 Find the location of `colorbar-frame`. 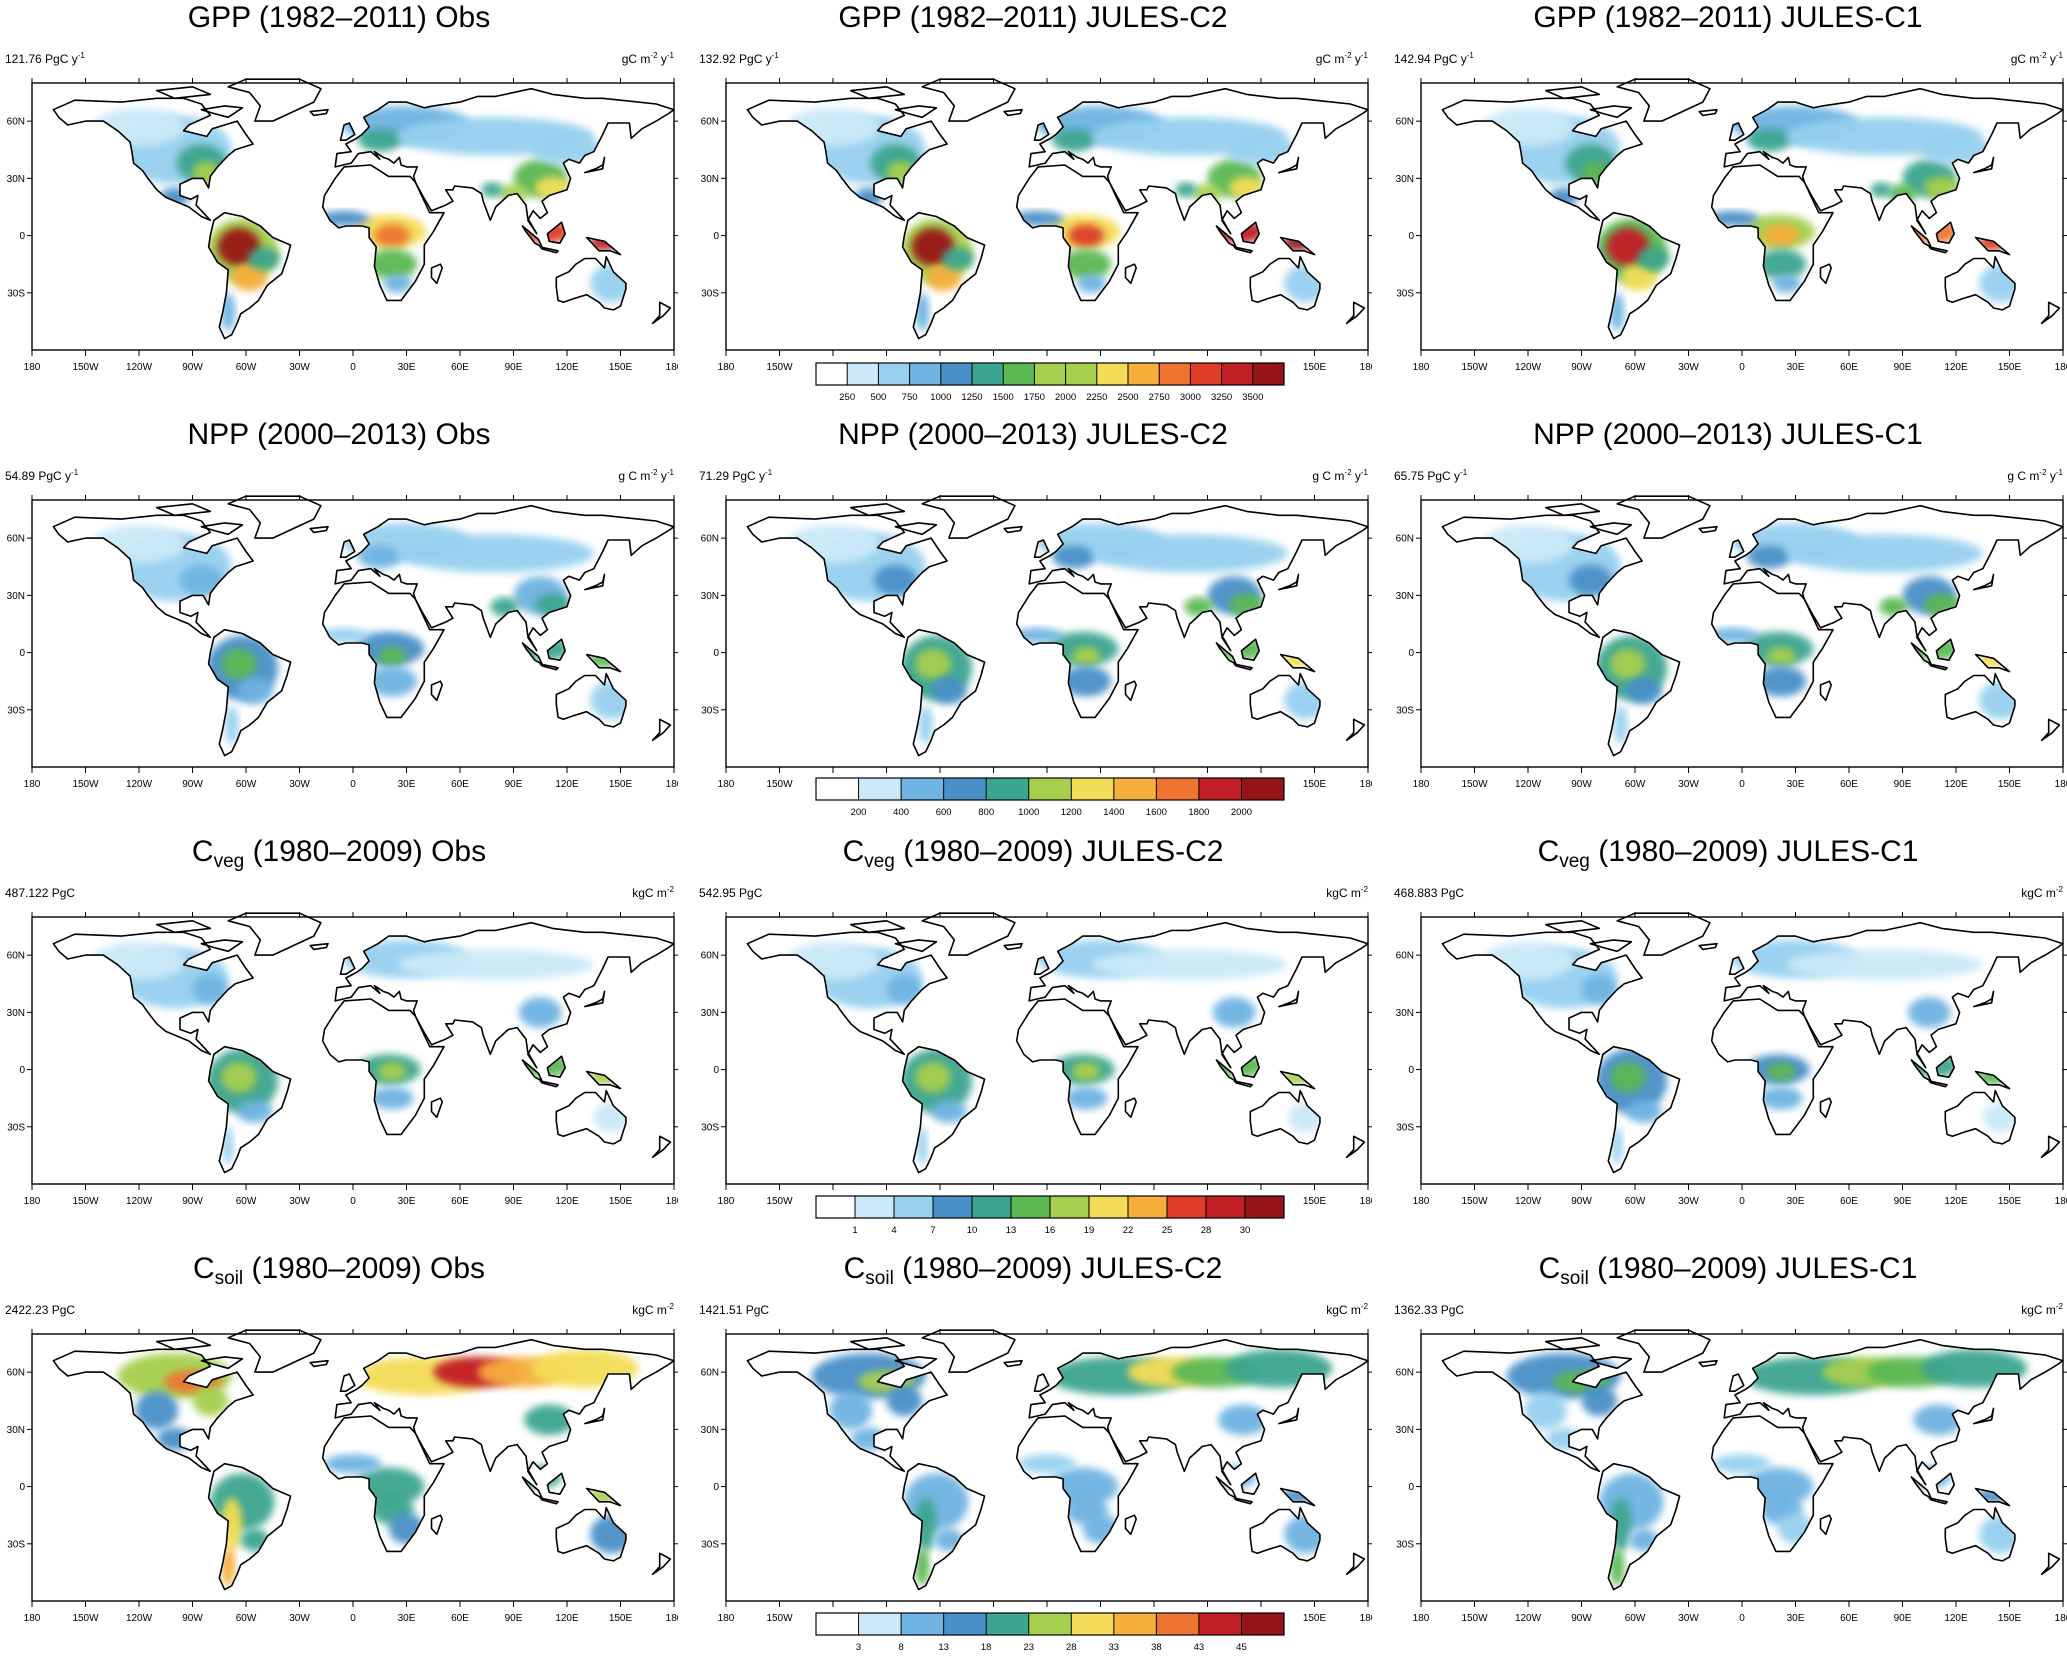

colorbar-frame is located at coordinates (1050, 374).